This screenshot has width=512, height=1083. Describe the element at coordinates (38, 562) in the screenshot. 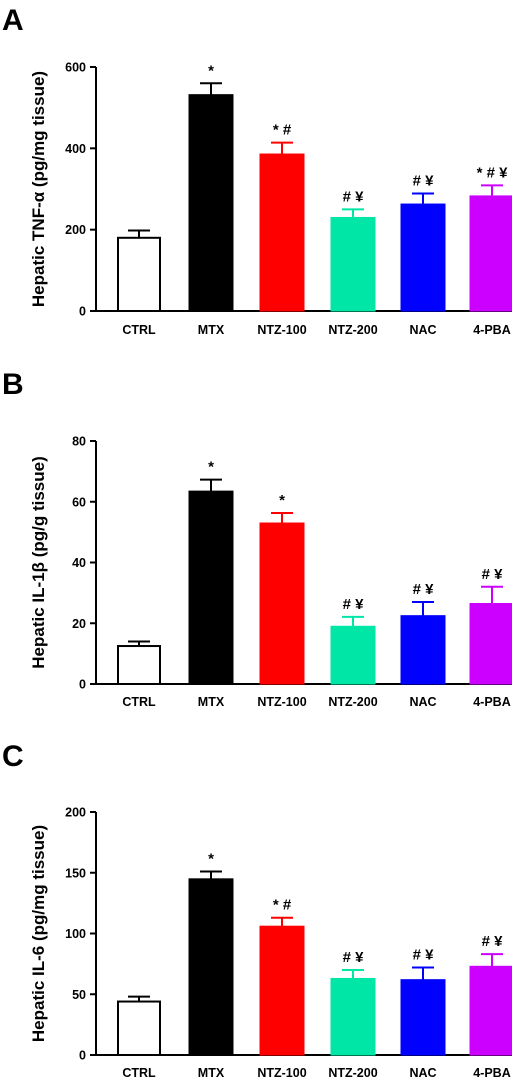

I see `y-axis-label: Hepatic IL-1β (pg/g tissue)` at that location.